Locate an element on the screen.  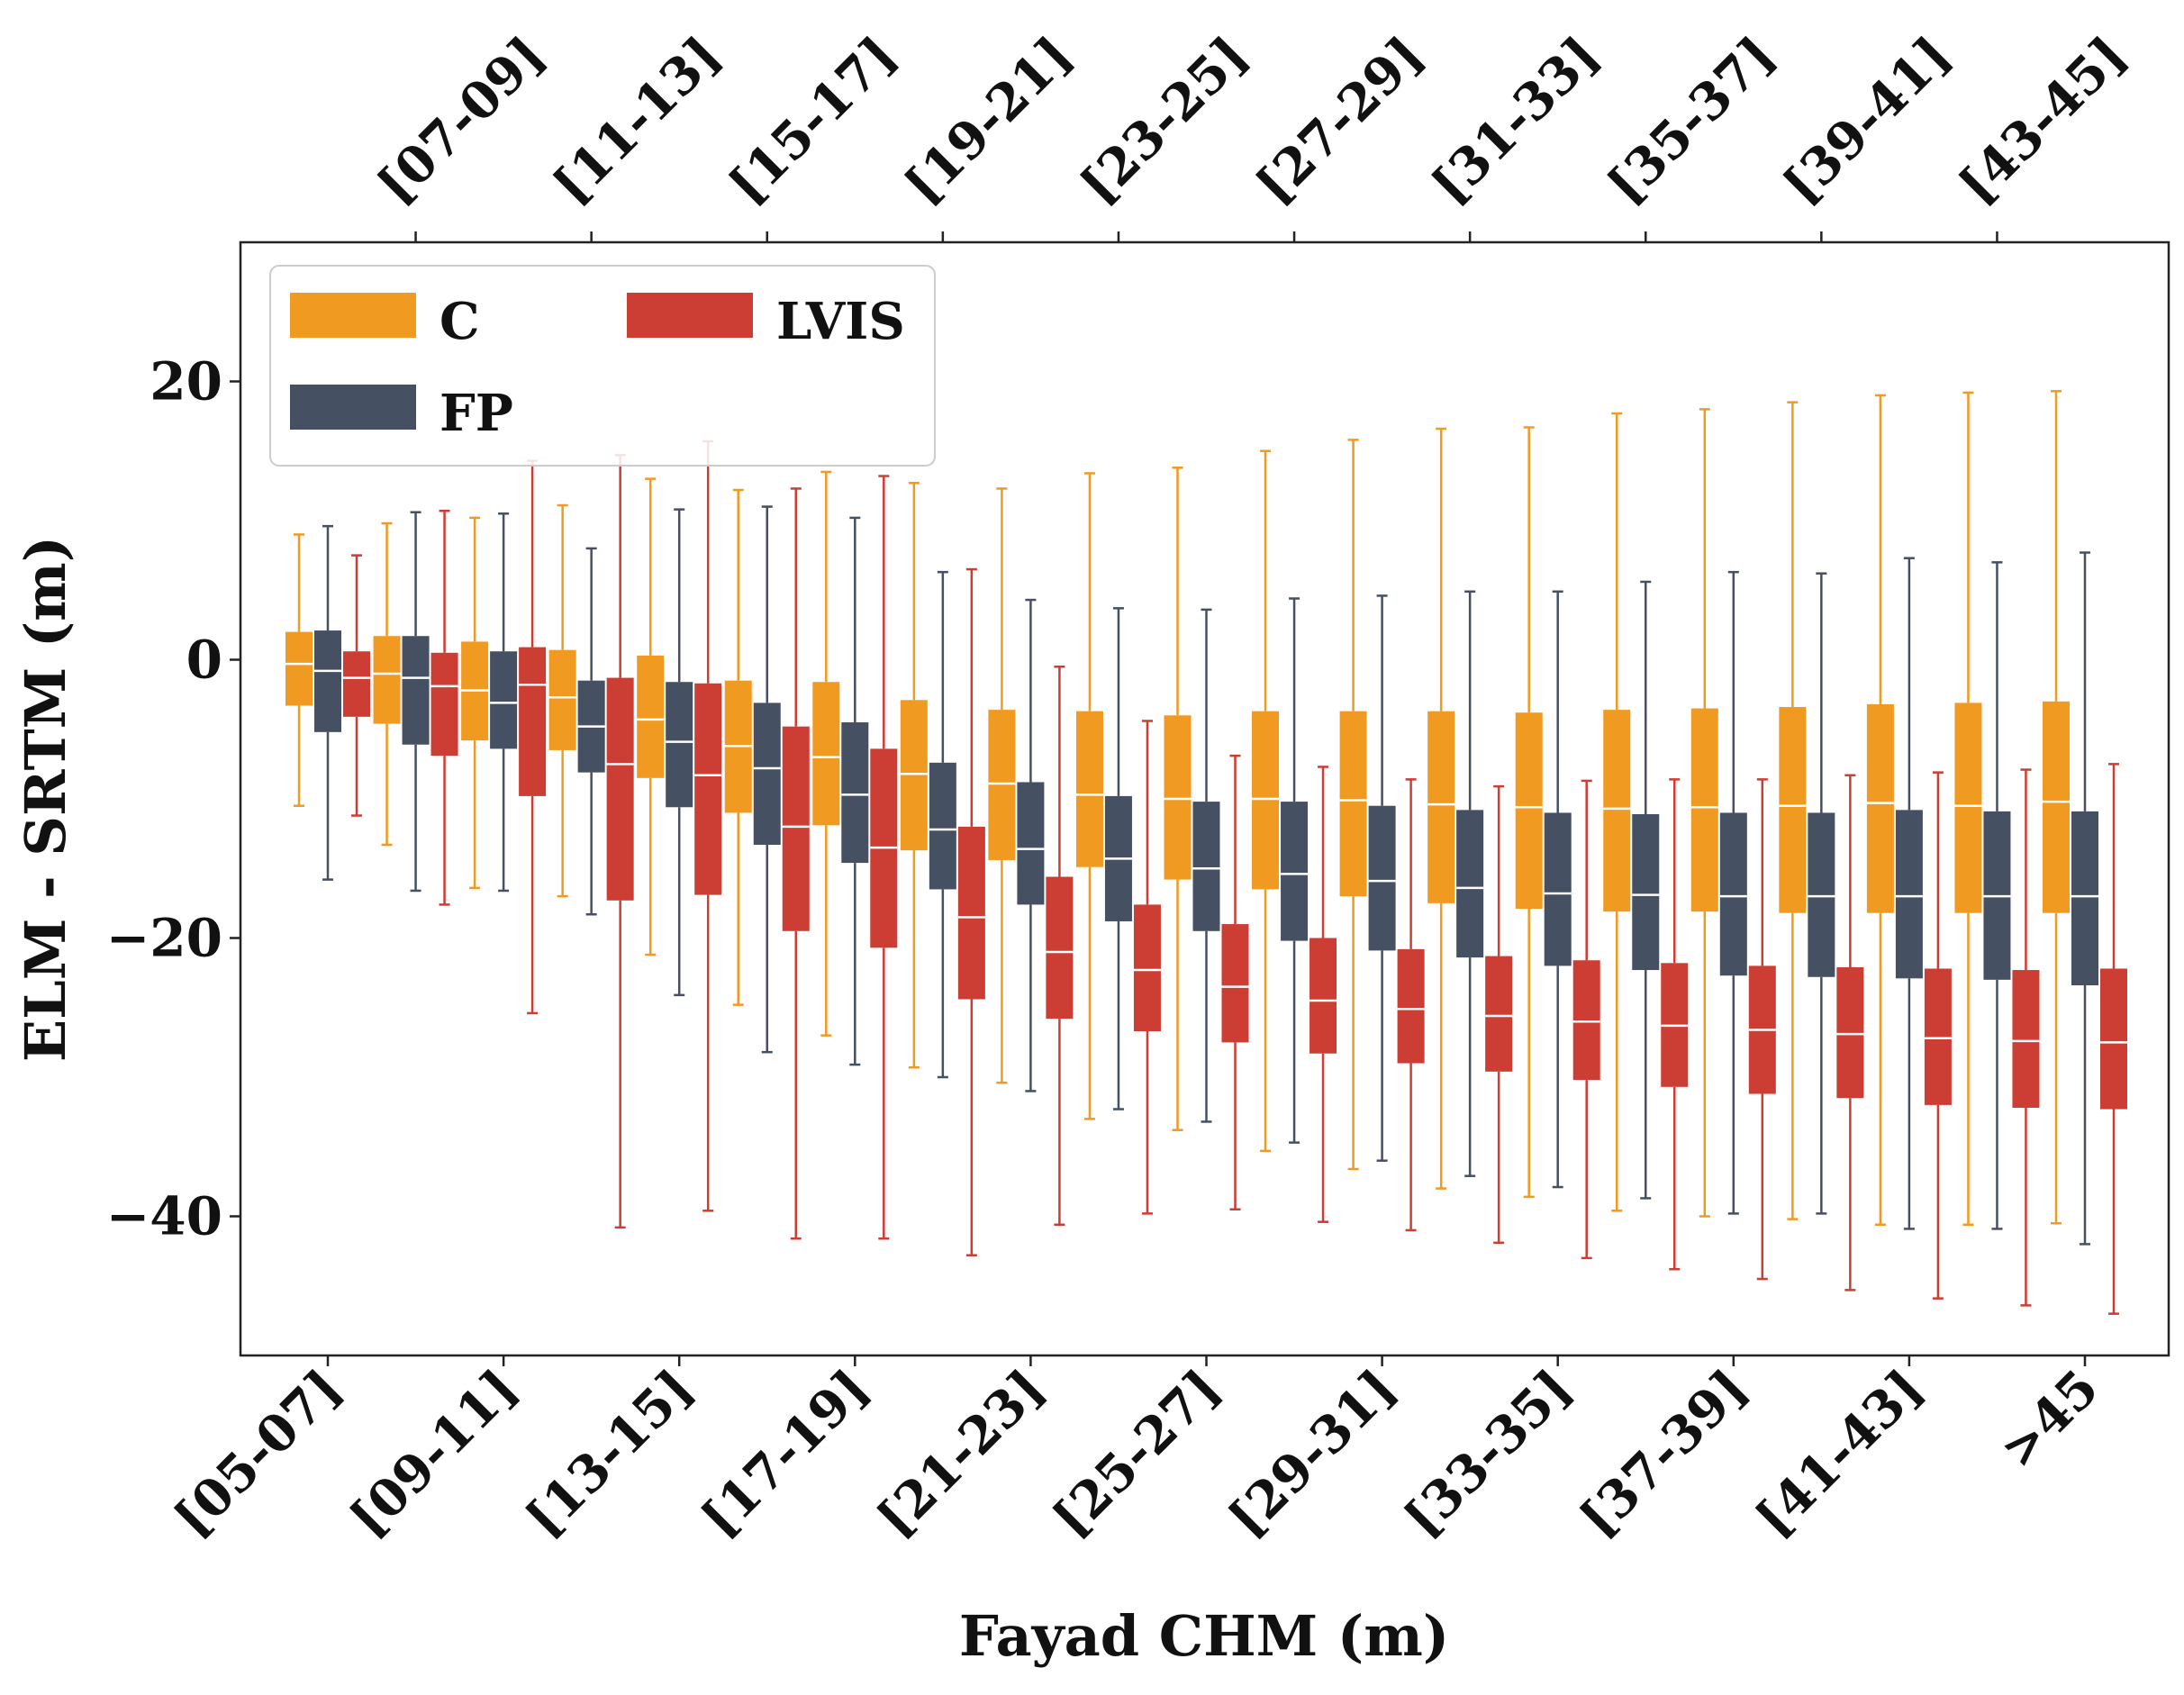
legend-swatch-lvis is located at coordinates (690, 315).